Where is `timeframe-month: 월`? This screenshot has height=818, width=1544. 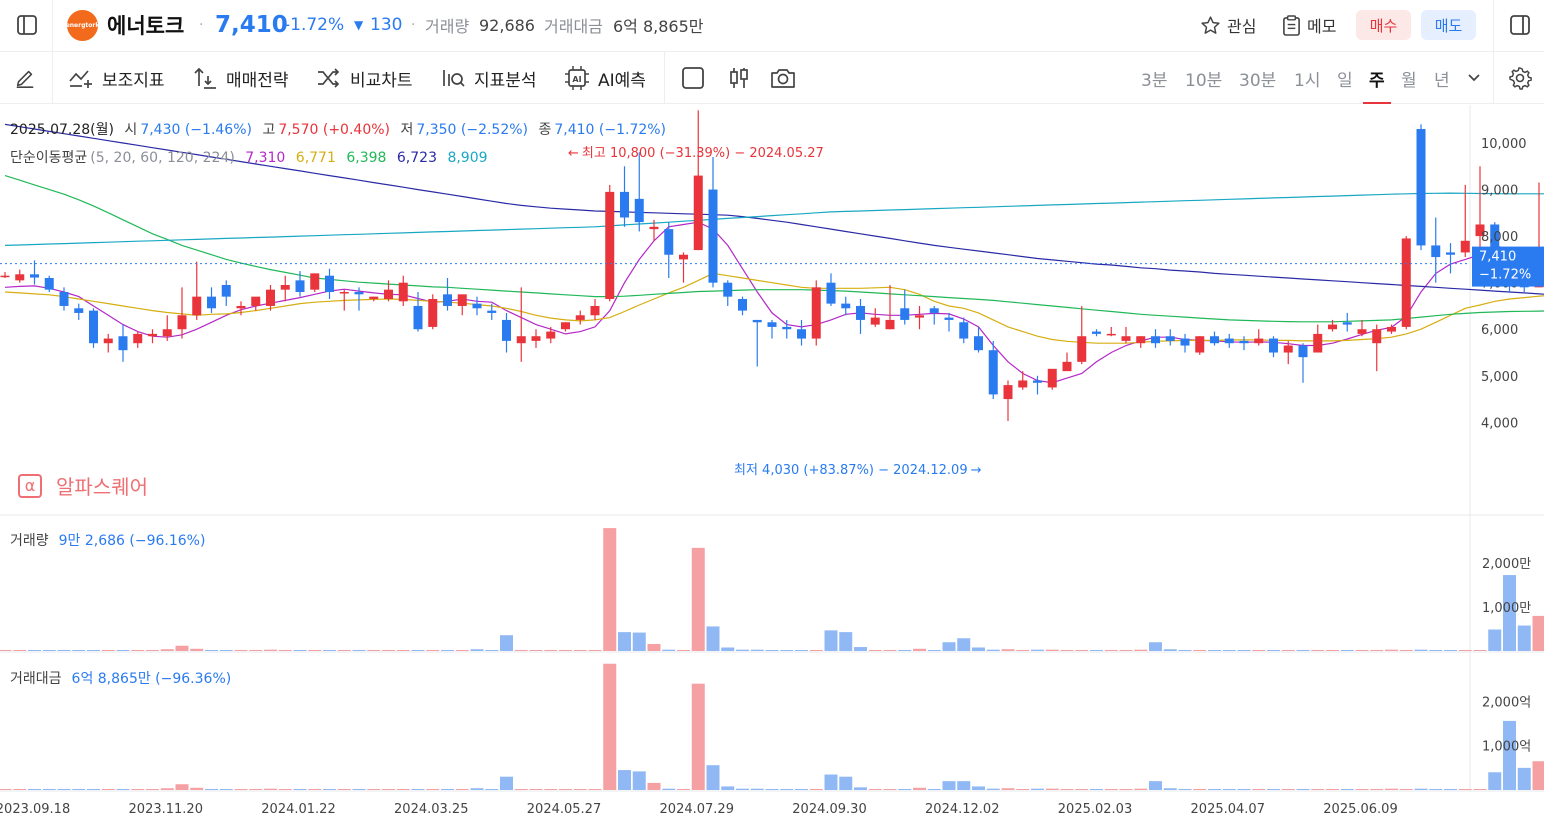 timeframe-month: 월 is located at coordinates (1409, 80).